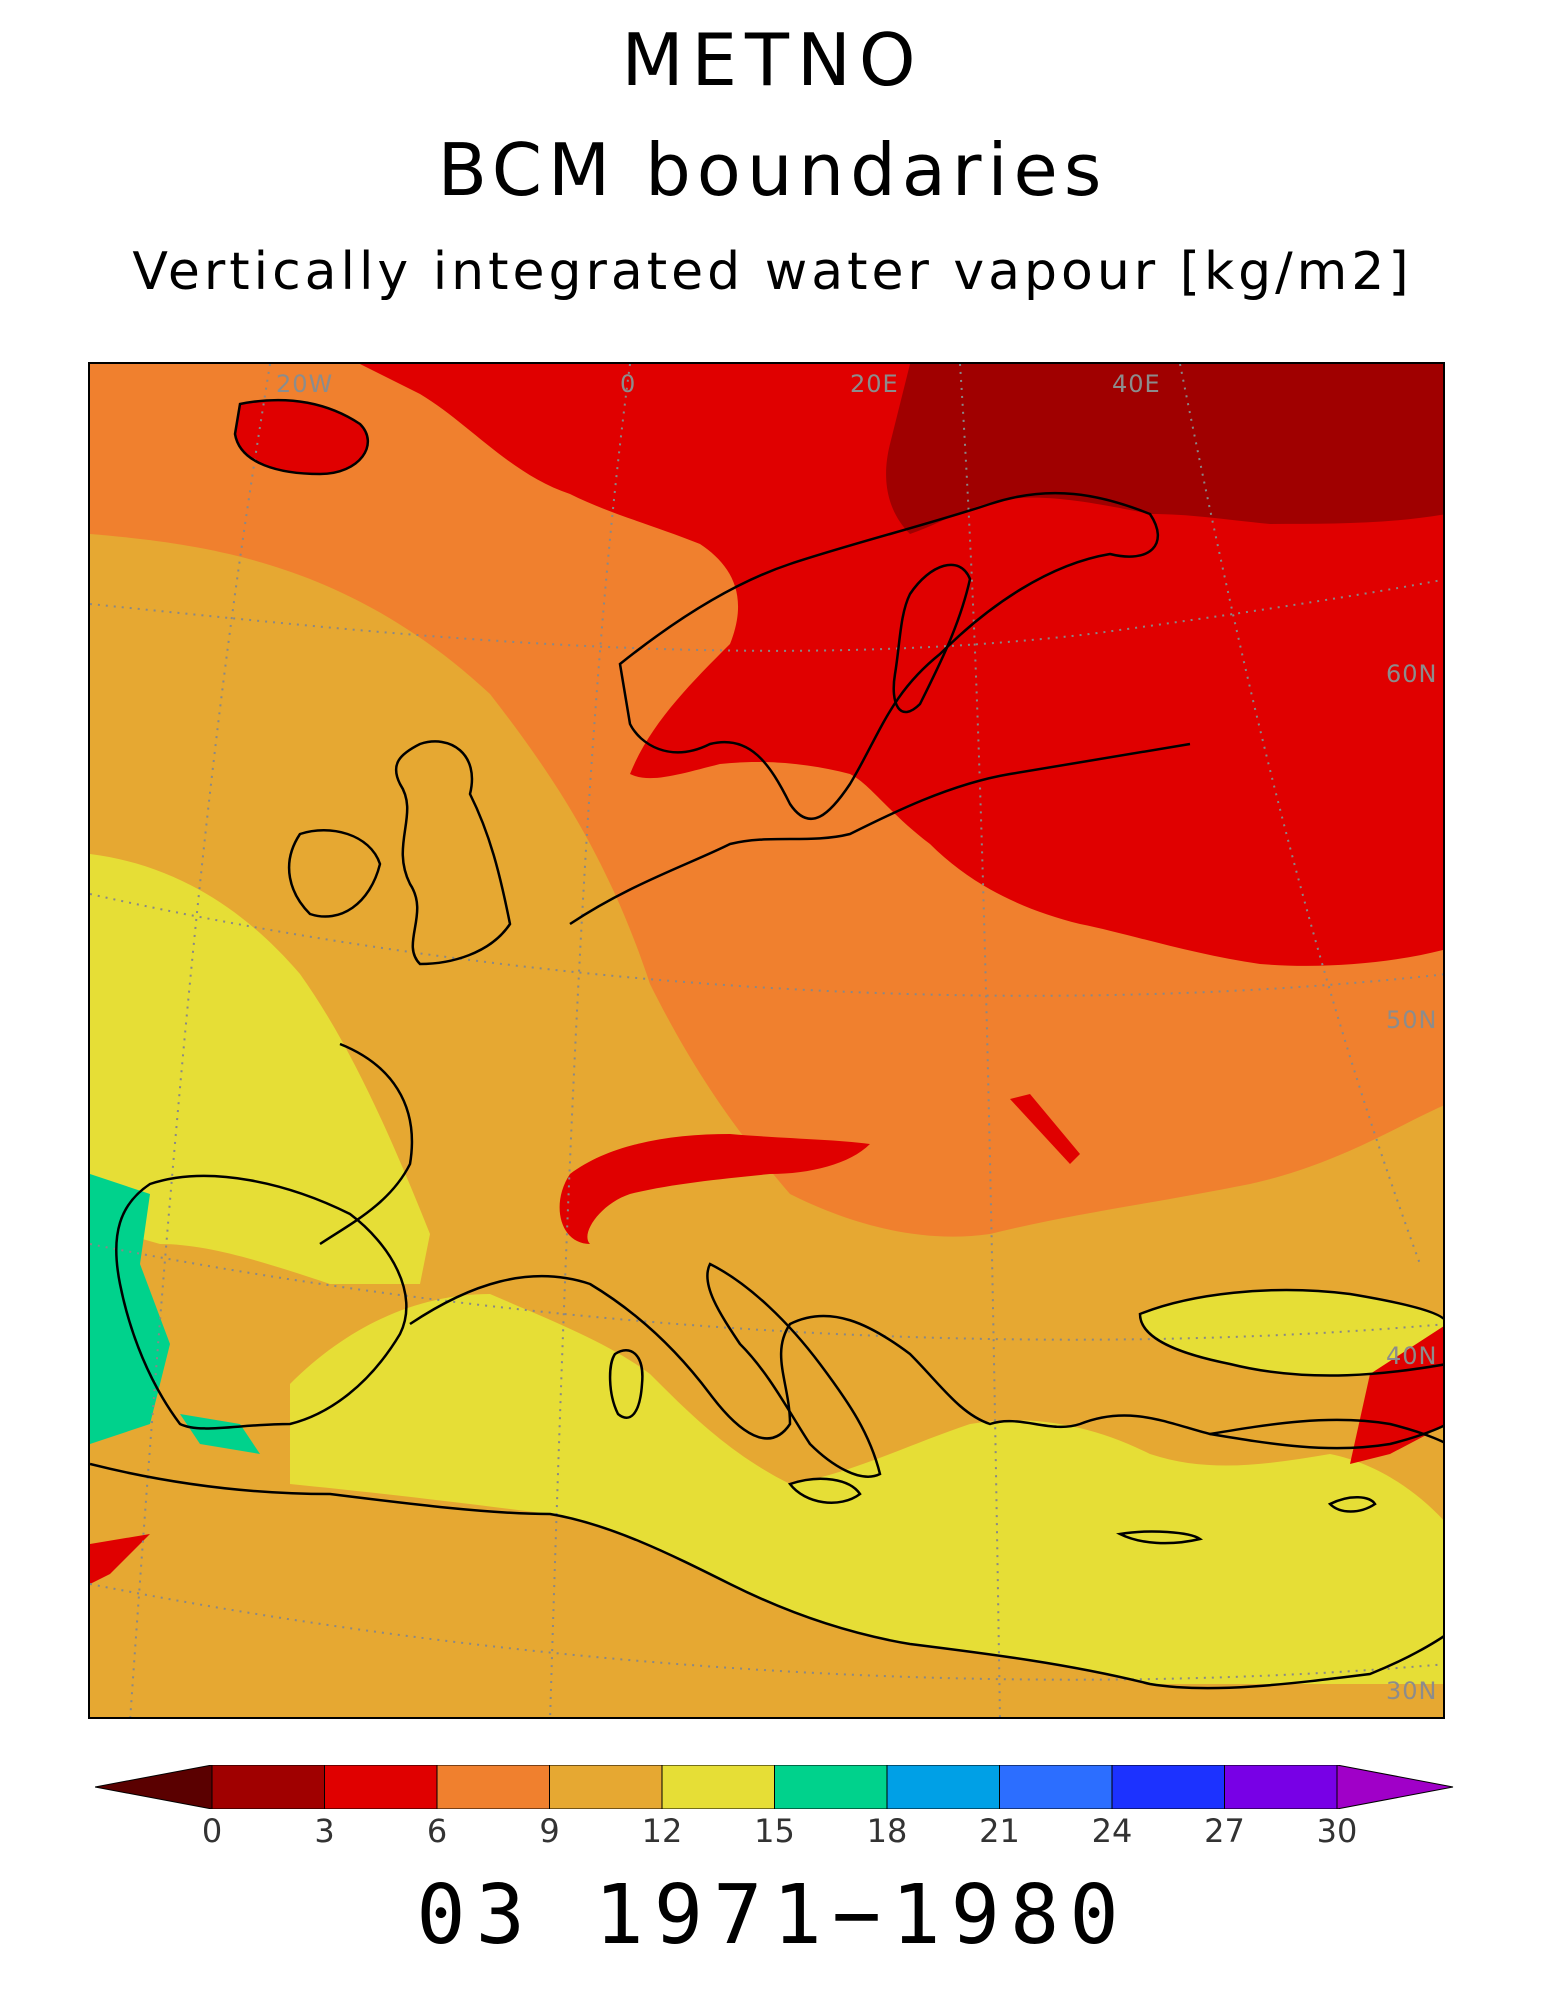 This screenshot has height=2000, width=1545. Describe the element at coordinates (628, 384) in the screenshot. I see `lon-label-0: 0` at that location.